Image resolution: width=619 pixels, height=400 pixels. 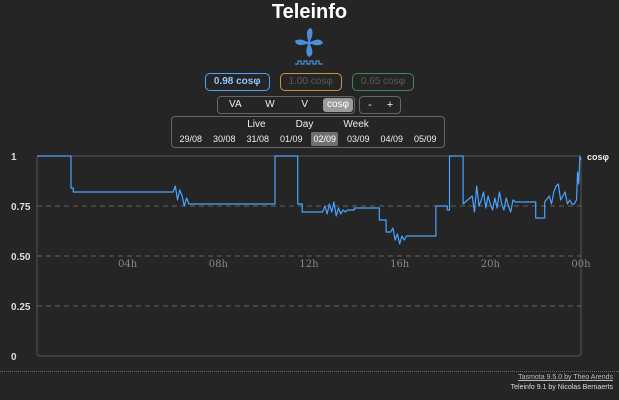 I want to click on tab-day: Day, so click(x=304, y=124).